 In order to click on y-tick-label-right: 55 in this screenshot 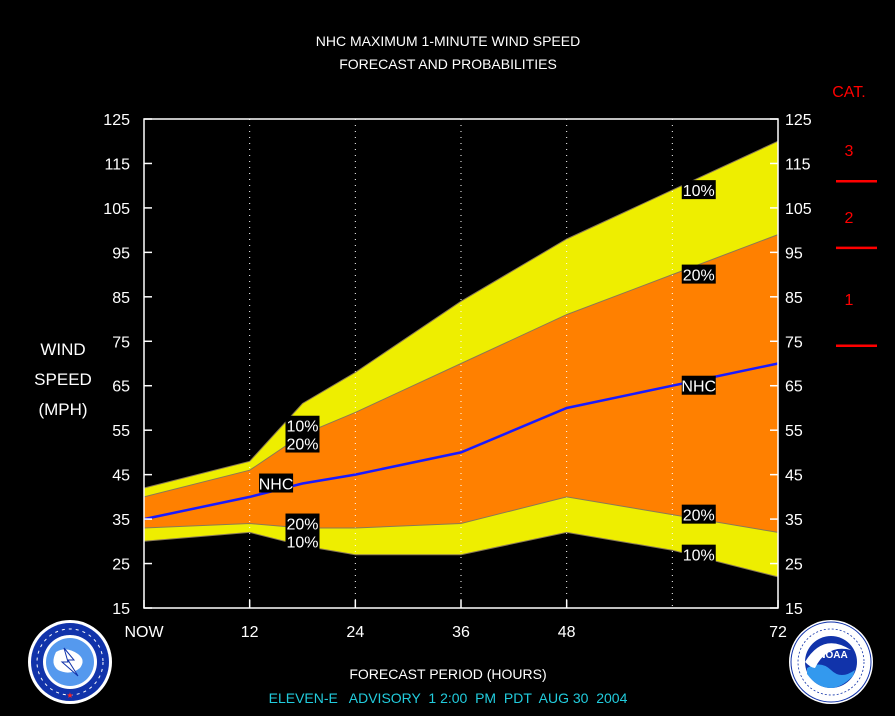, I will do `click(794, 431)`.